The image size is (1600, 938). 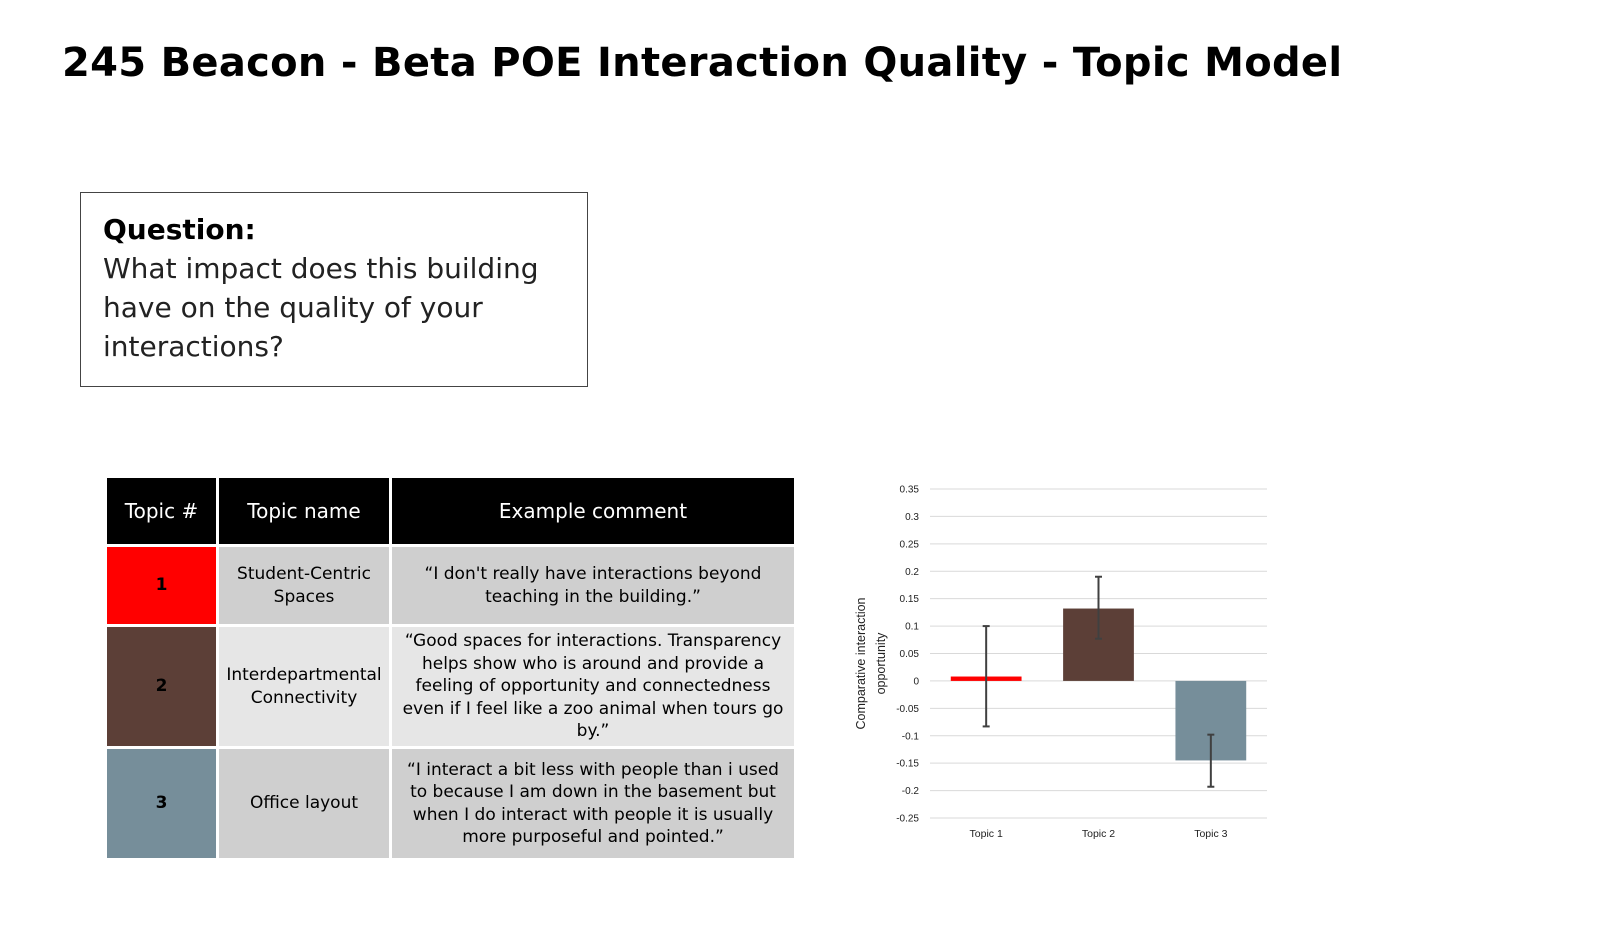 I want to click on topic-name-cell: Office layout, so click(x=304, y=803).